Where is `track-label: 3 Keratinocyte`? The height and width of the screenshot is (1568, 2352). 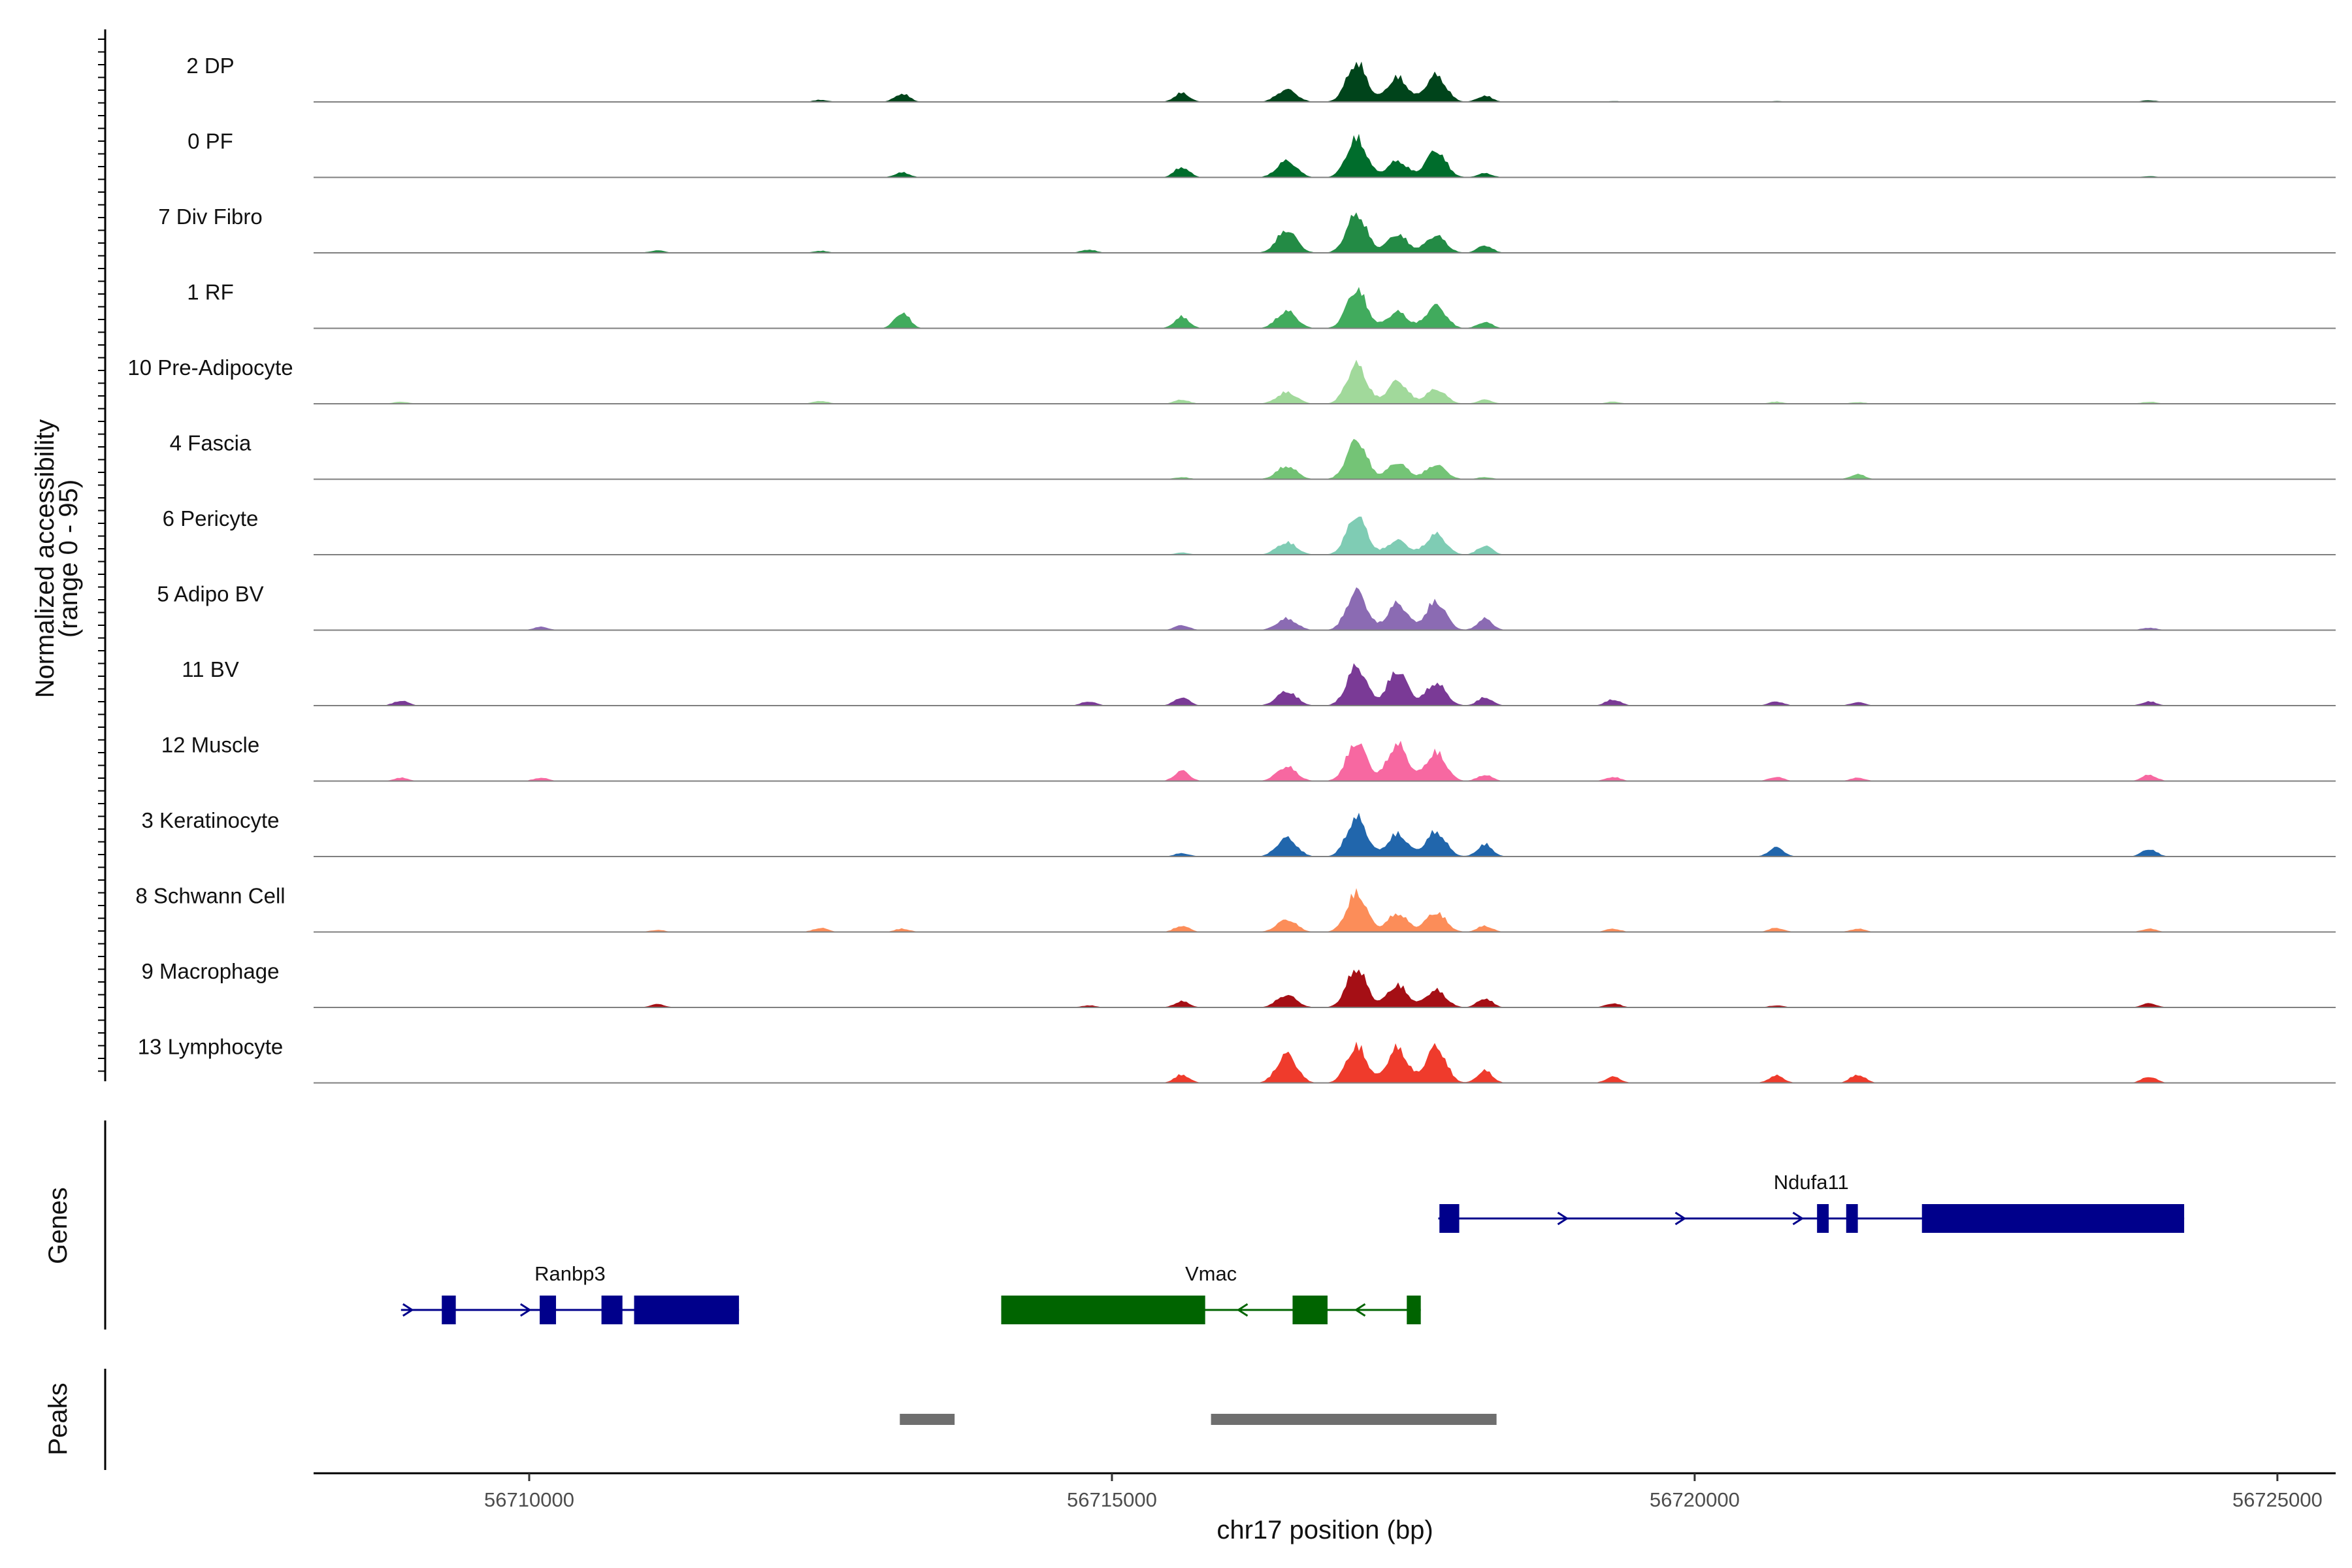
track-label: 3 Keratinocyte is located at coordinates (211, 820).